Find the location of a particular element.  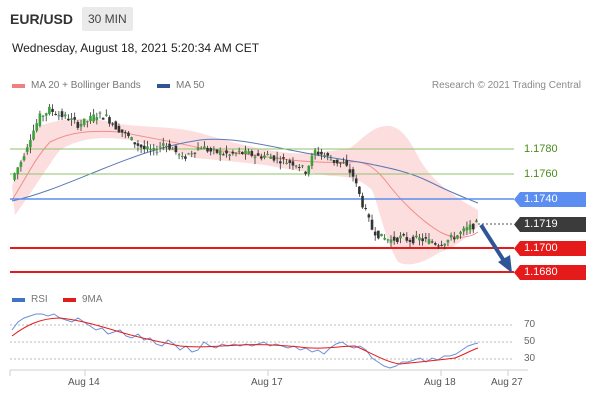

ma20-label: MA 20 + Bollinger Bands is located at coordinates (86, 85).